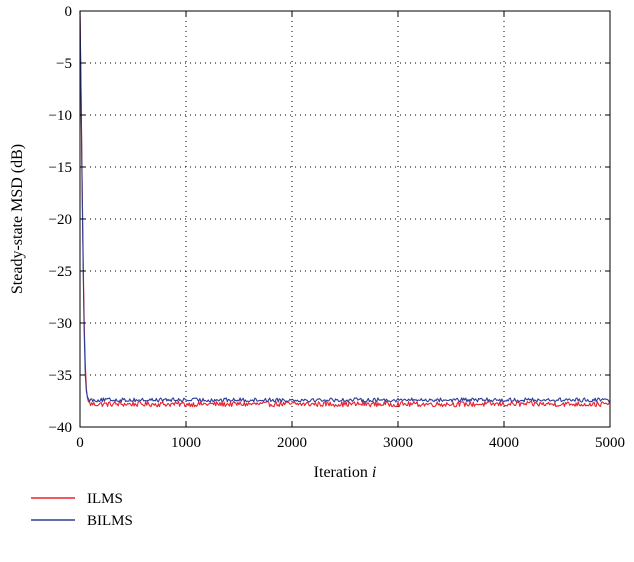 This screenshot has height=562, width=634. I want to click on y-tick-label: 0, so click(69, 12).